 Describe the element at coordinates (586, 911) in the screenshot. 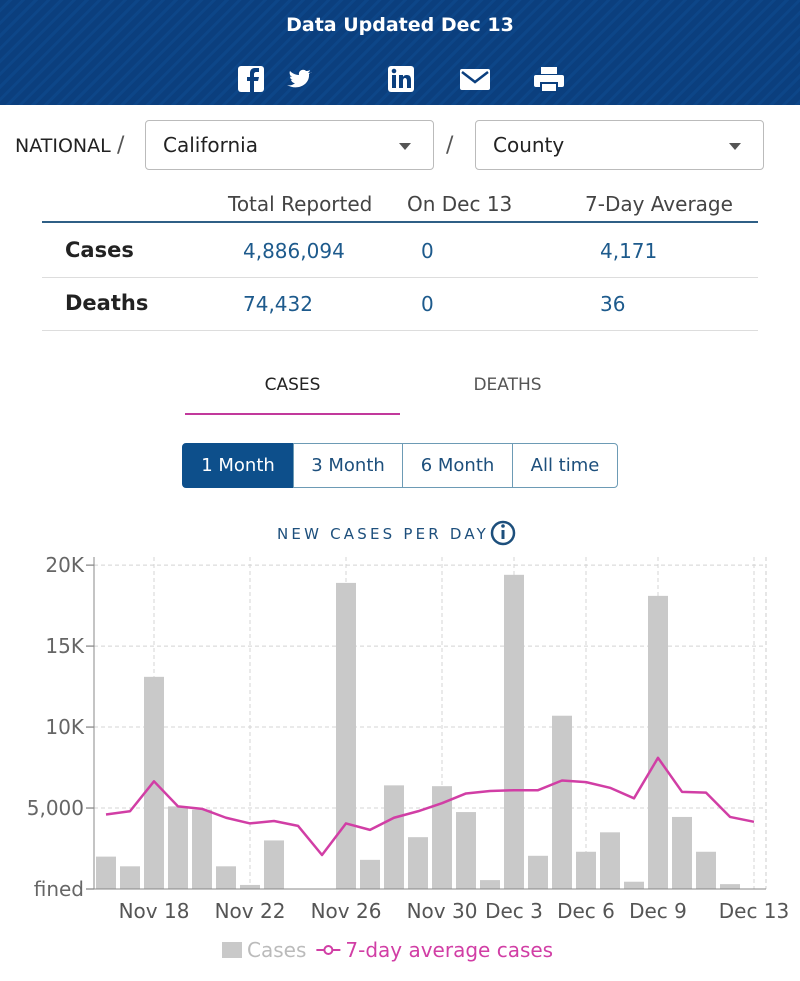

I see `x-tick-label: Dec 6` at that location.